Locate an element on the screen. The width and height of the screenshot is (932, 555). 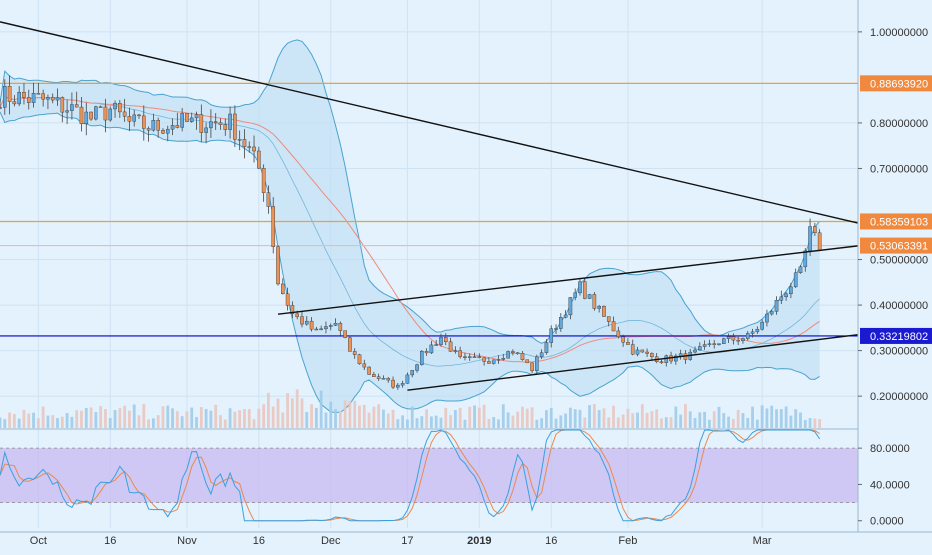
x-tick-label: 16 is located at coordinates (110, 541).